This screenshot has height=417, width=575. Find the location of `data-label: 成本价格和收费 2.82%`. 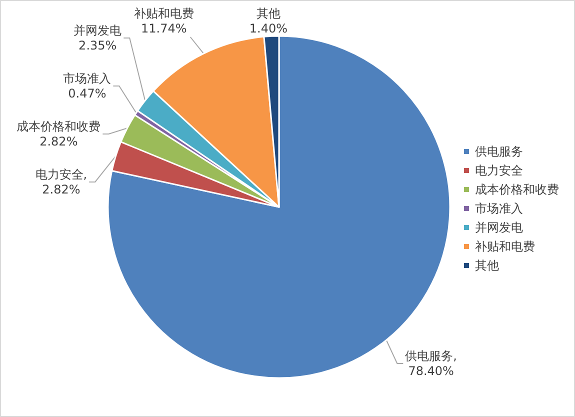

data-label: 成本价格和收费 2.82% is located at coordinates (58, 133).